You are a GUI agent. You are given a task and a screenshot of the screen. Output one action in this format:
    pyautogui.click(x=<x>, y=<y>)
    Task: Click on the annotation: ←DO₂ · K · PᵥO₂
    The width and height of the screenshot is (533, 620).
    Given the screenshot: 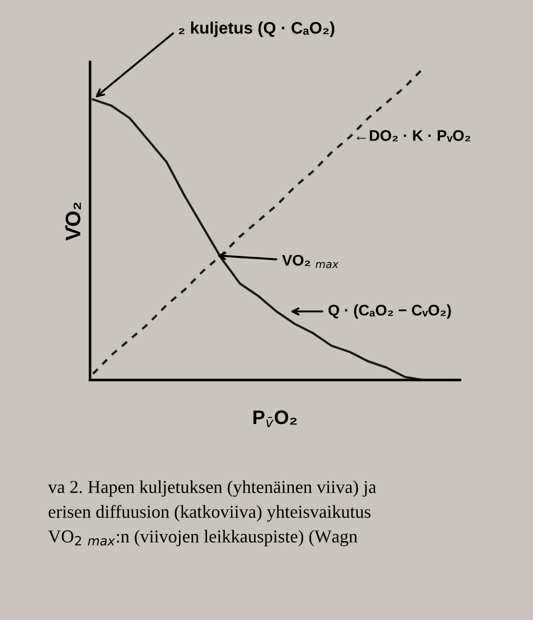 What is the action you would take?
    pyautogui.click(x=413, y=136)
    